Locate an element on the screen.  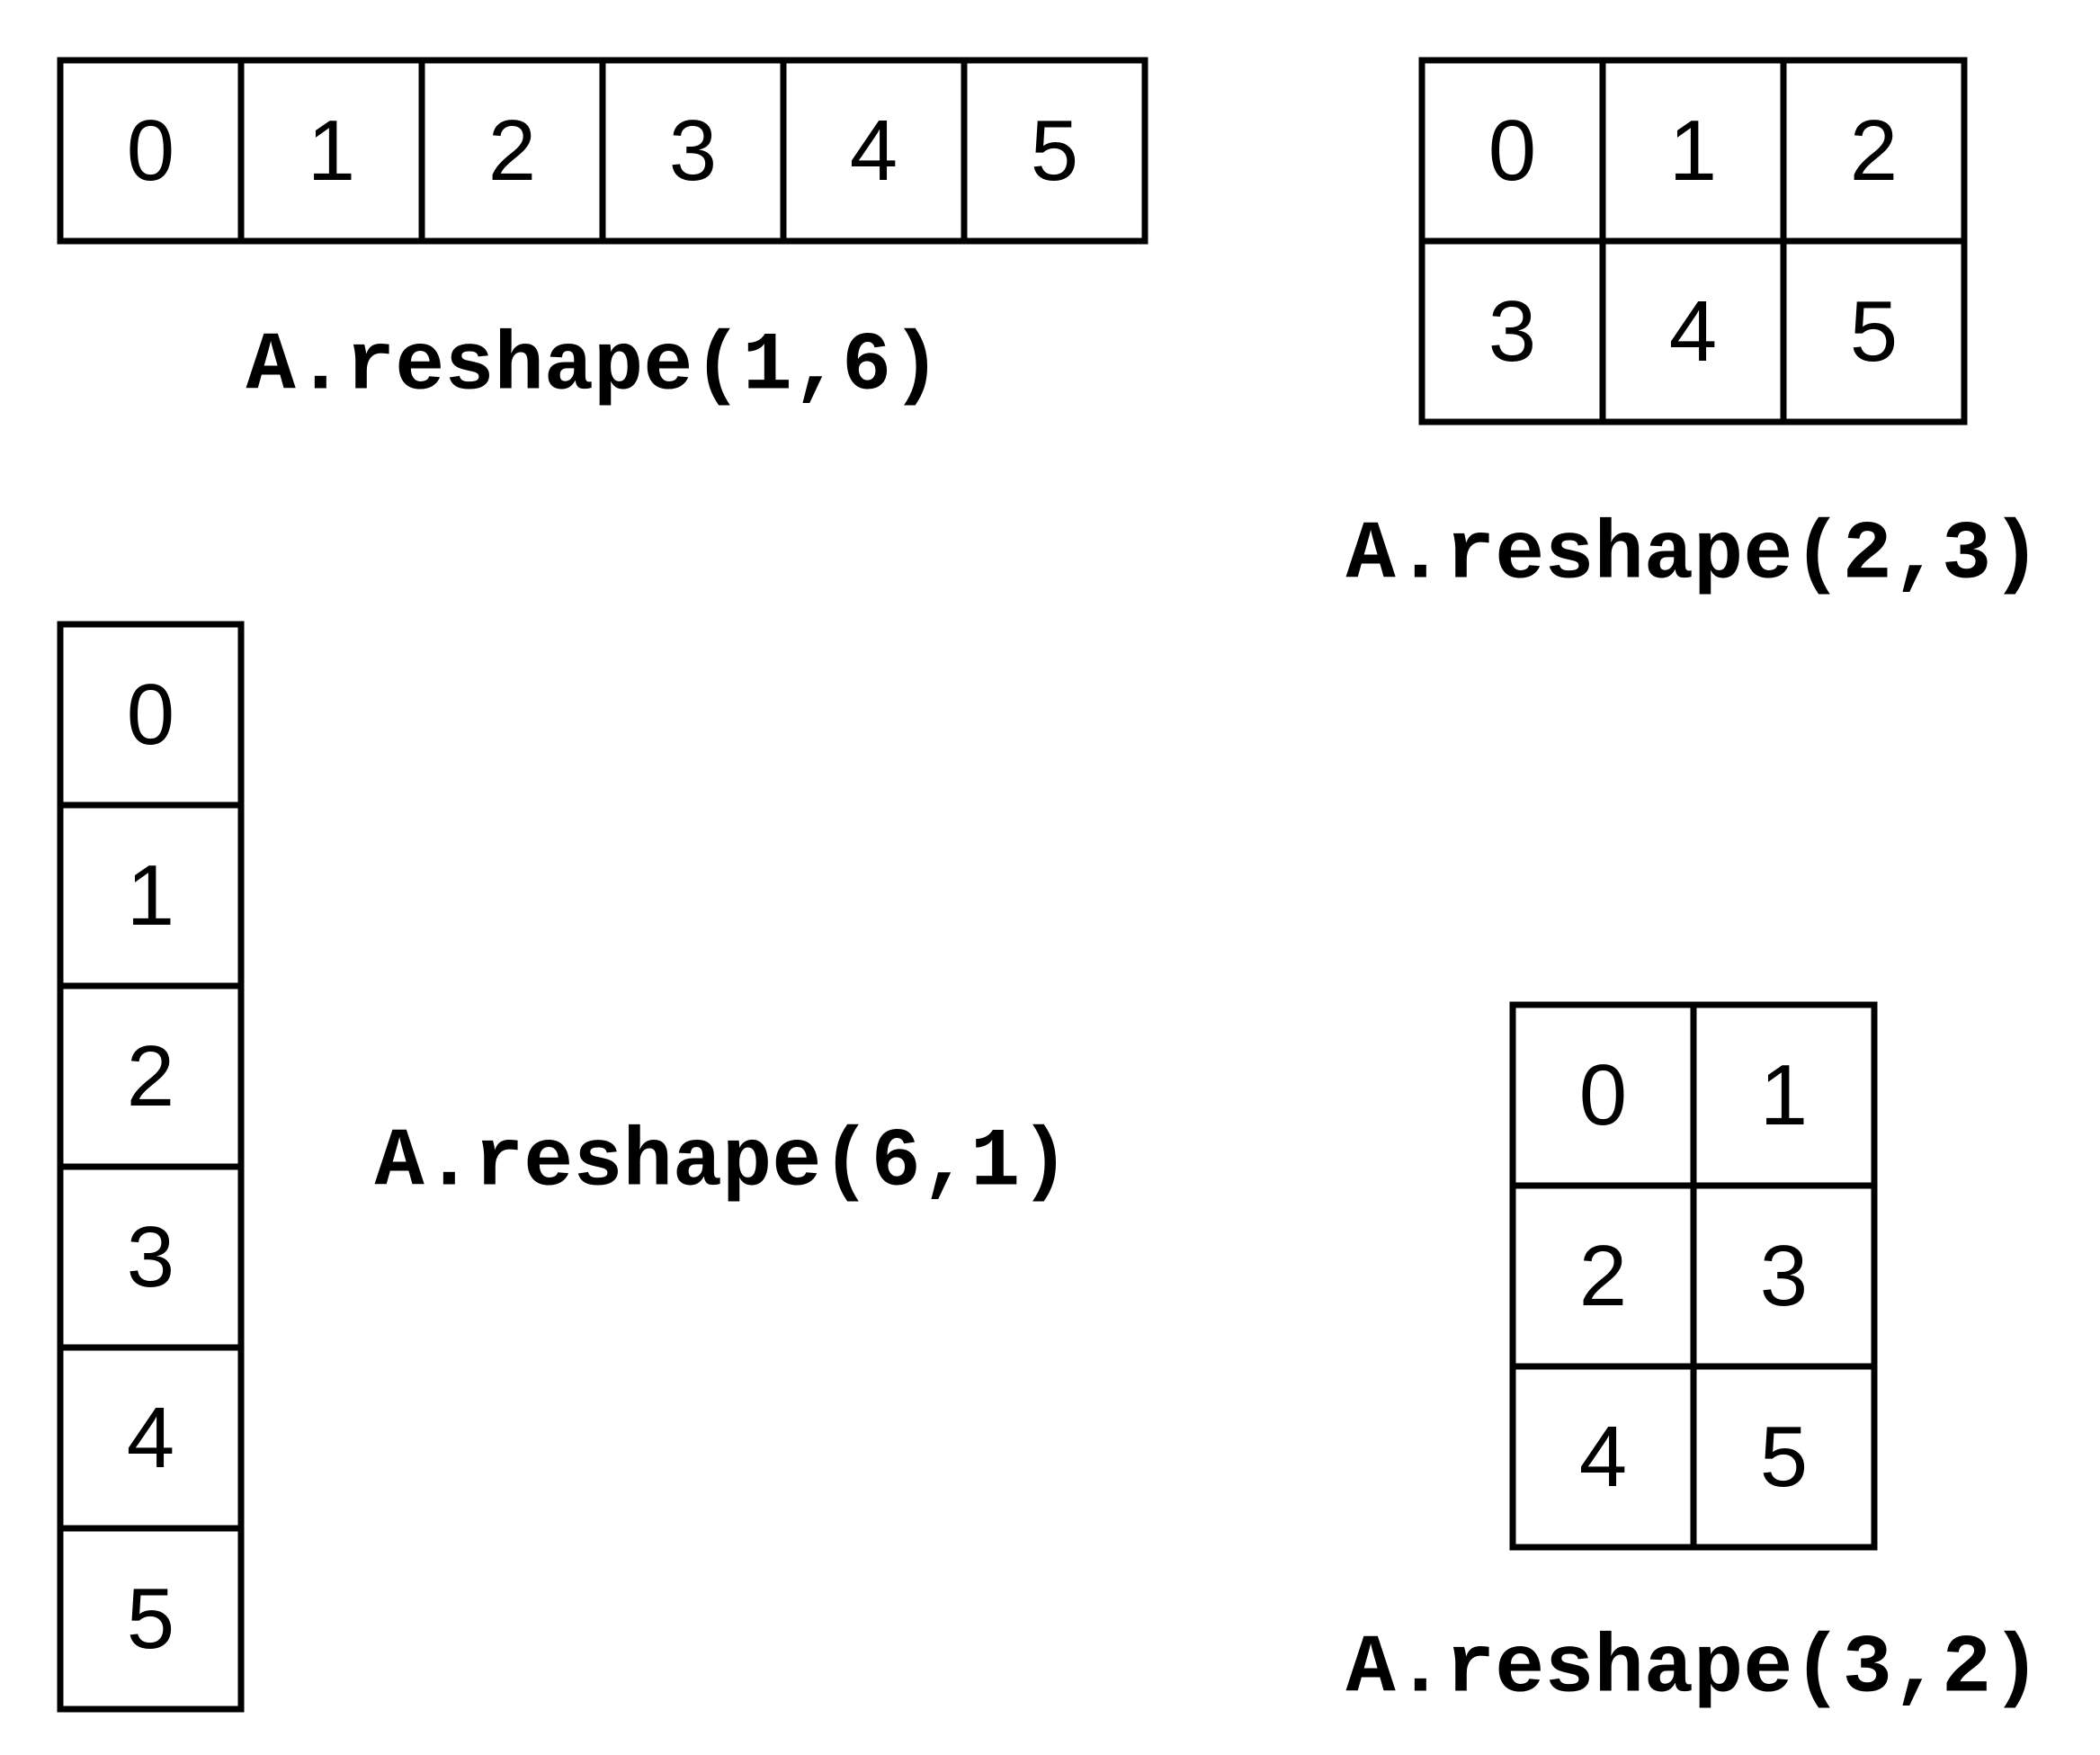
grid-reshape-2-3: 0 1 2 3 4 5 is located at coordinates (1693, 241).